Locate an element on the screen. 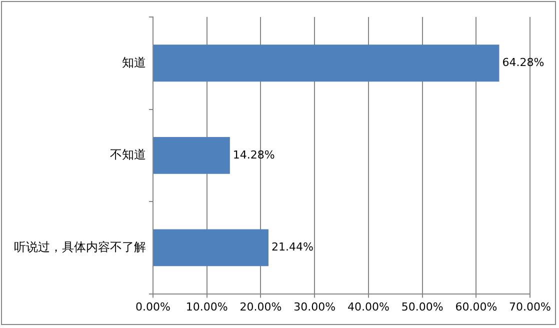  x-tick-label: 30.00% is located at coordinates (315, 307).